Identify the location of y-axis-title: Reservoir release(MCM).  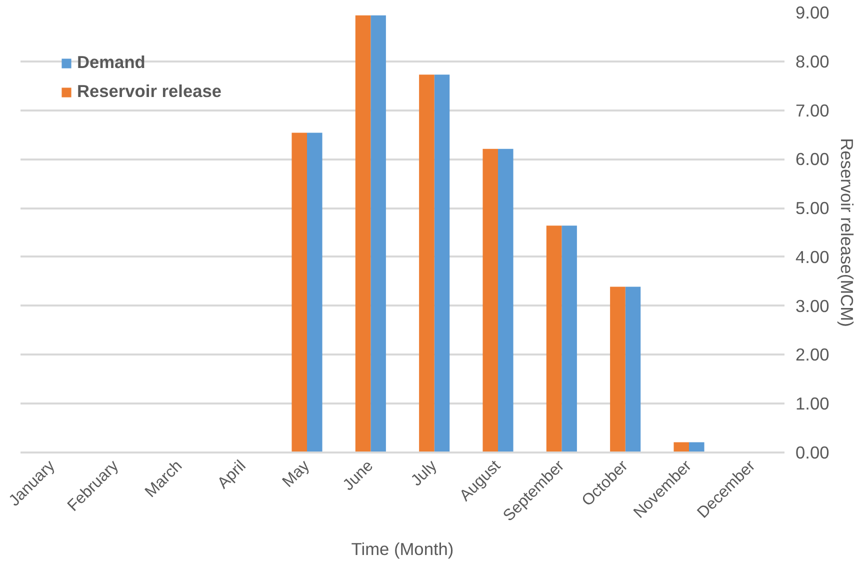
(847, 232).